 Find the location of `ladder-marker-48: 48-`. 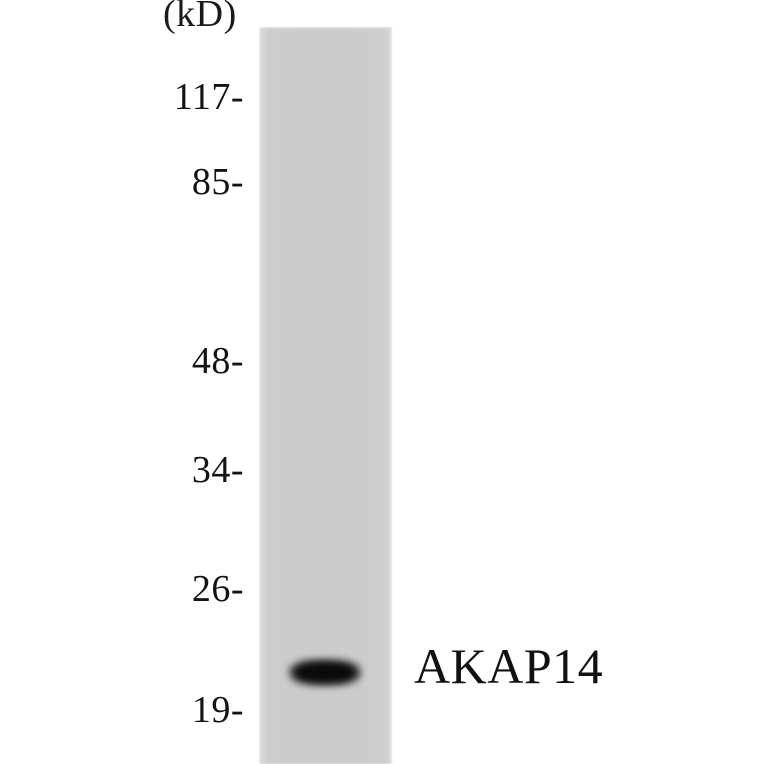

ladder-marker-48: 48- is located at coordinates (217, 361).